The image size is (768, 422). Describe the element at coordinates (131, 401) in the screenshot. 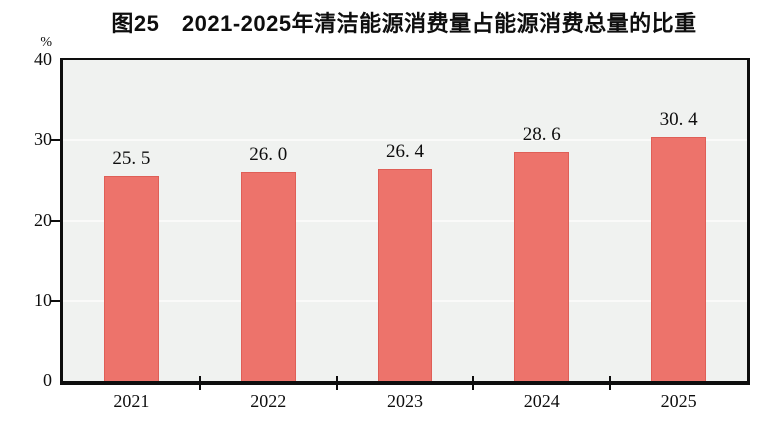

I see `x-axis-label: 2021` at that location.